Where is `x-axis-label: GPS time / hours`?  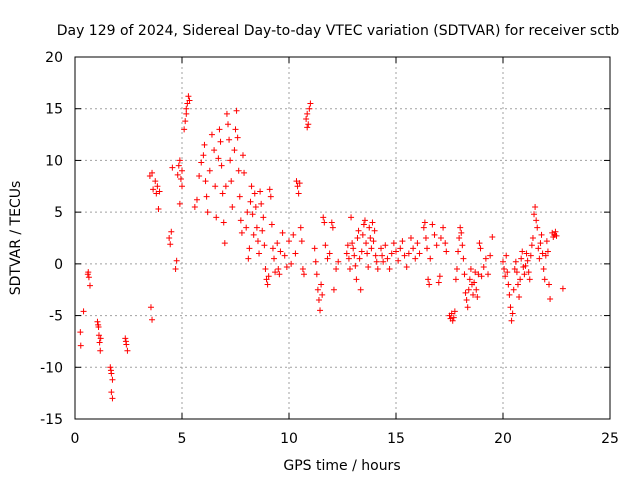
x-axis-label: GPS time / hours is located at coordinates (341, 466).